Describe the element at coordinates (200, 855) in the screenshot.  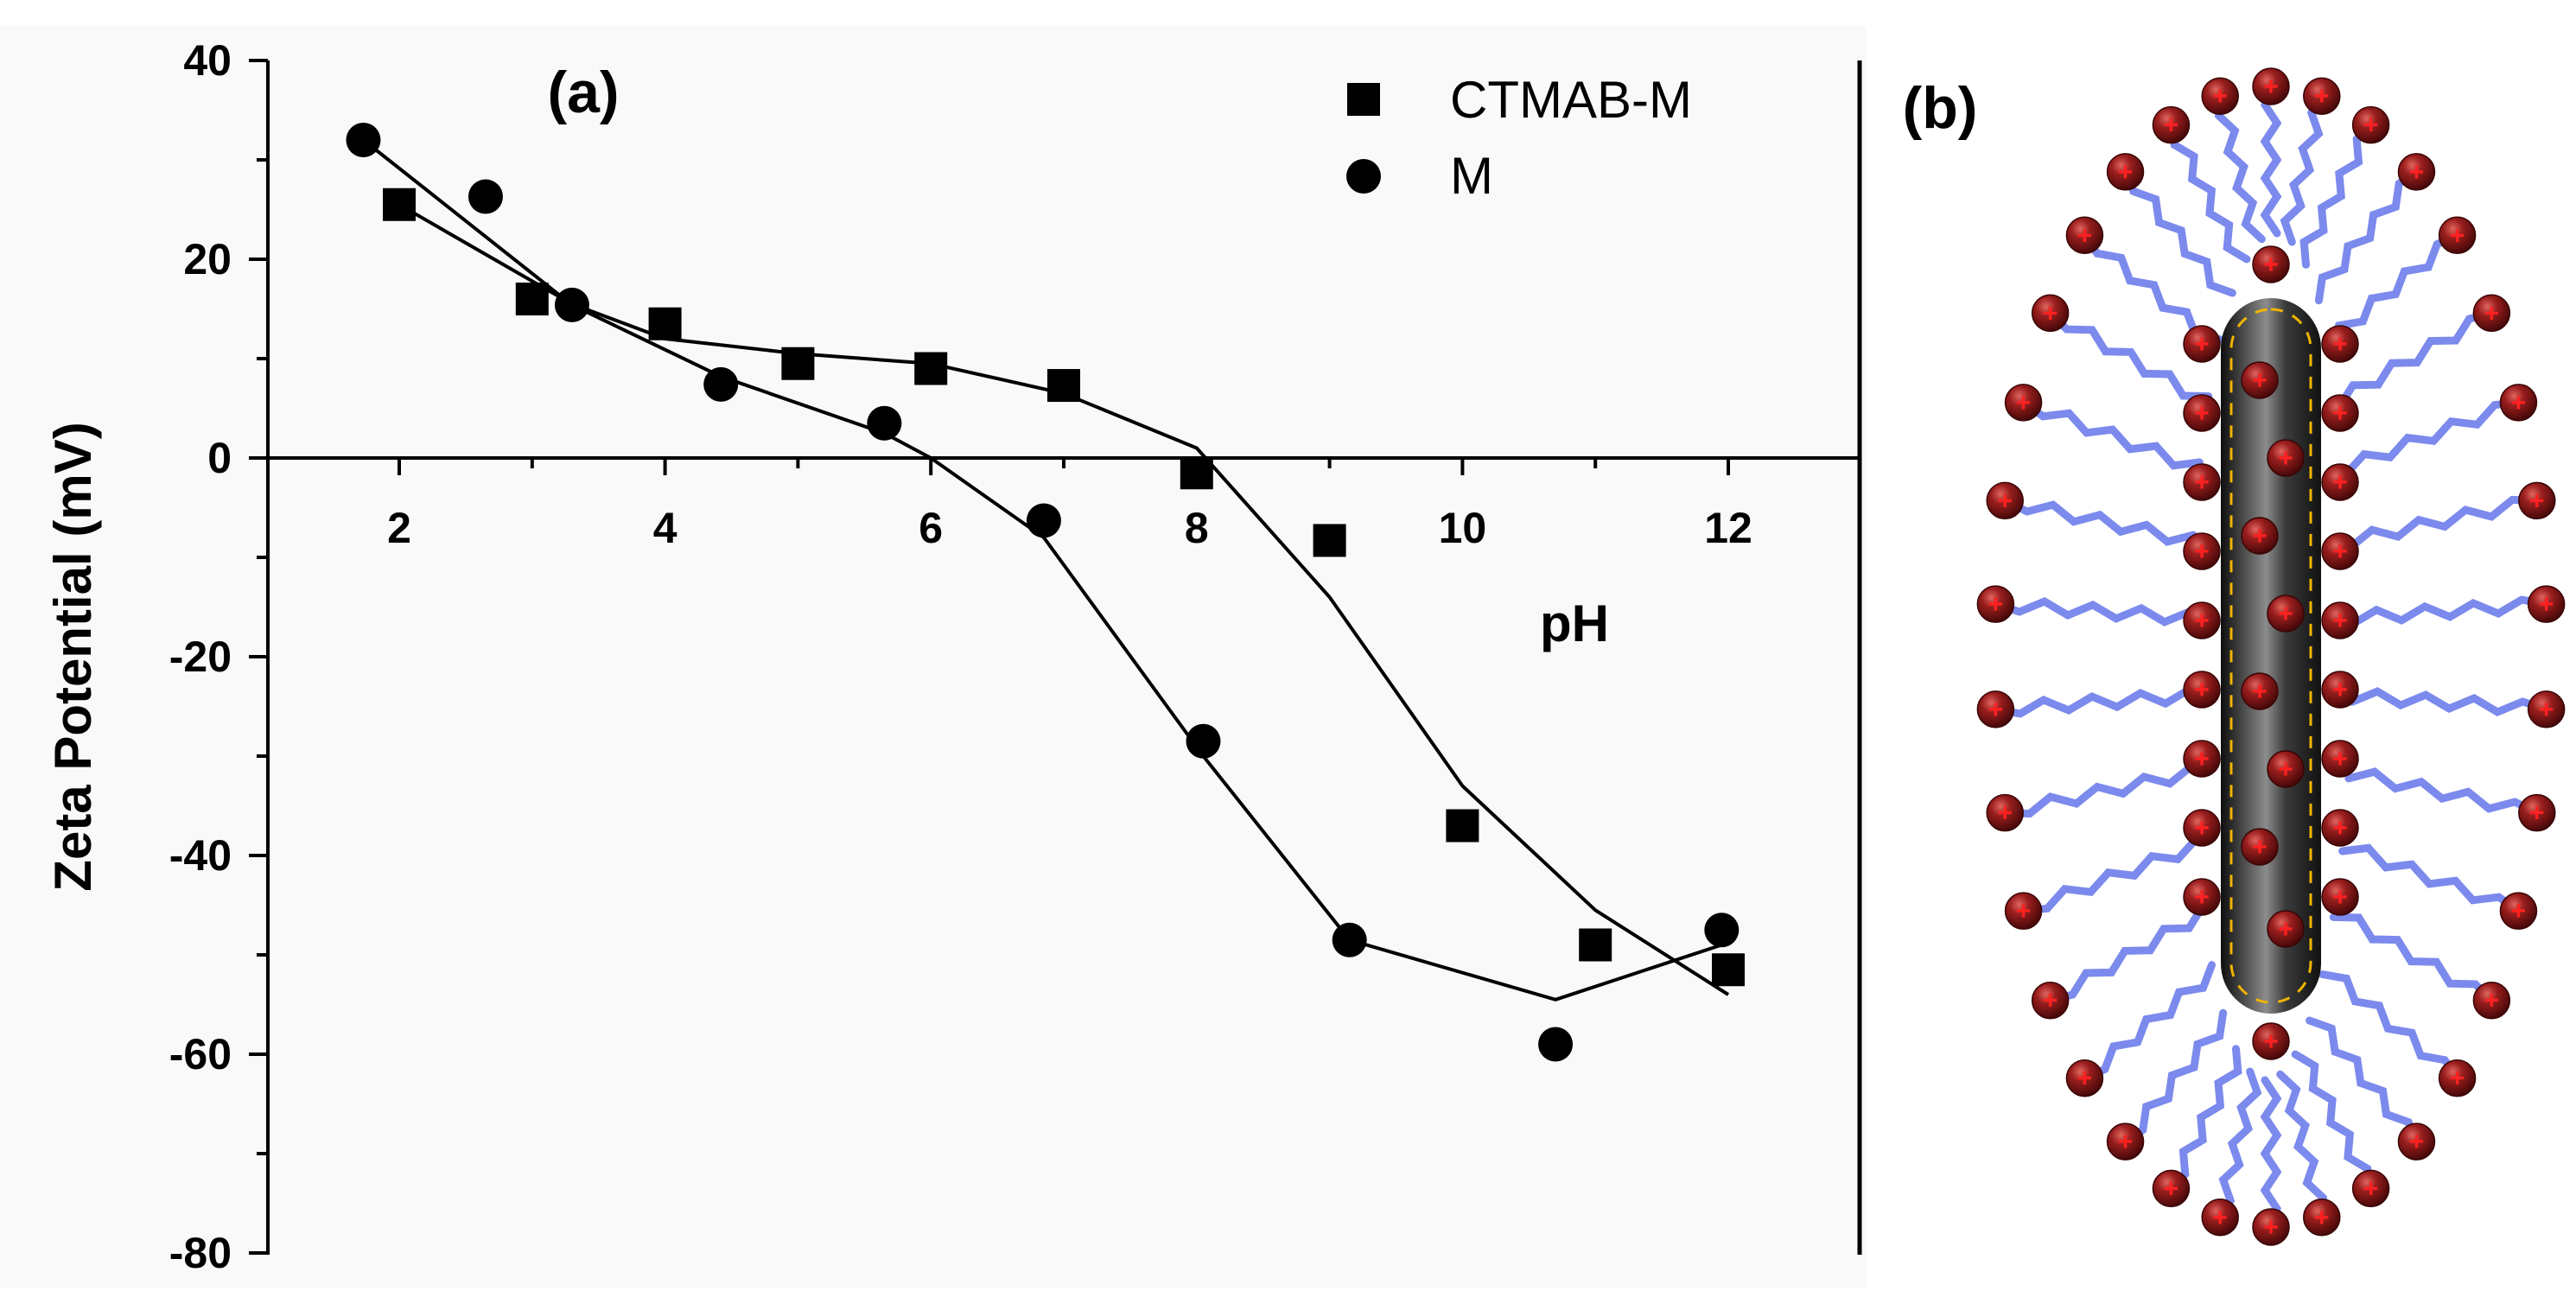
I see `y-tick-label: -40` at that location.